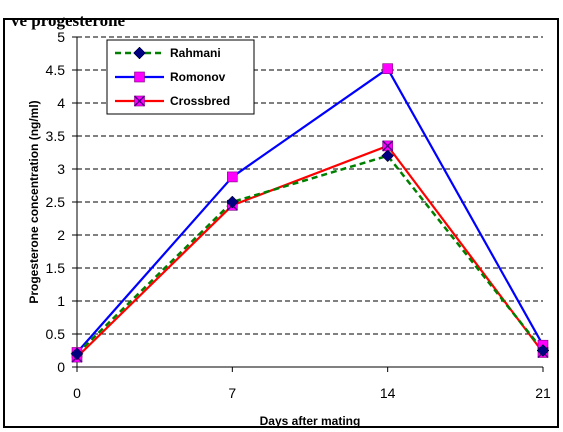  I want to click on legend-label-romonov: Romonov, so click(198, 77).